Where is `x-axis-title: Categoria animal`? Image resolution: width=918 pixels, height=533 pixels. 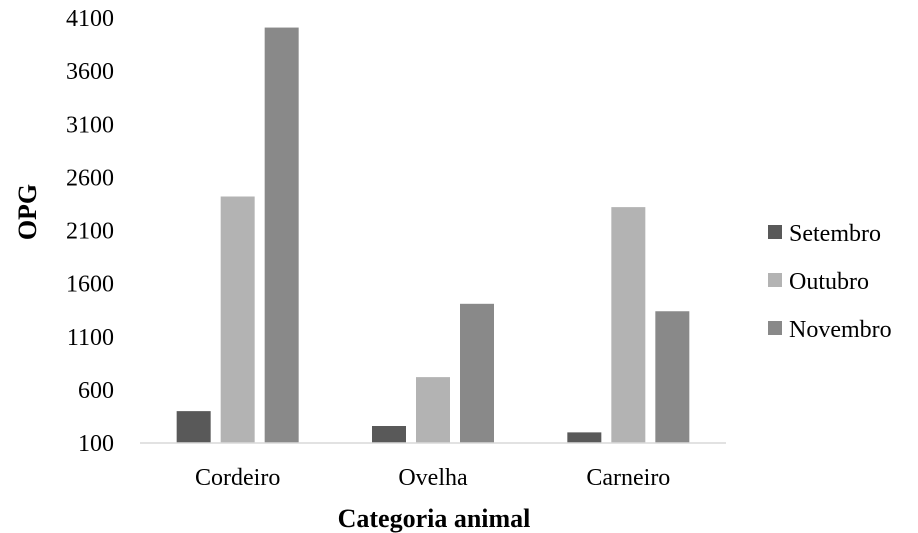
x-axis-title: Categoria animal is located at coordinates (434, 518).